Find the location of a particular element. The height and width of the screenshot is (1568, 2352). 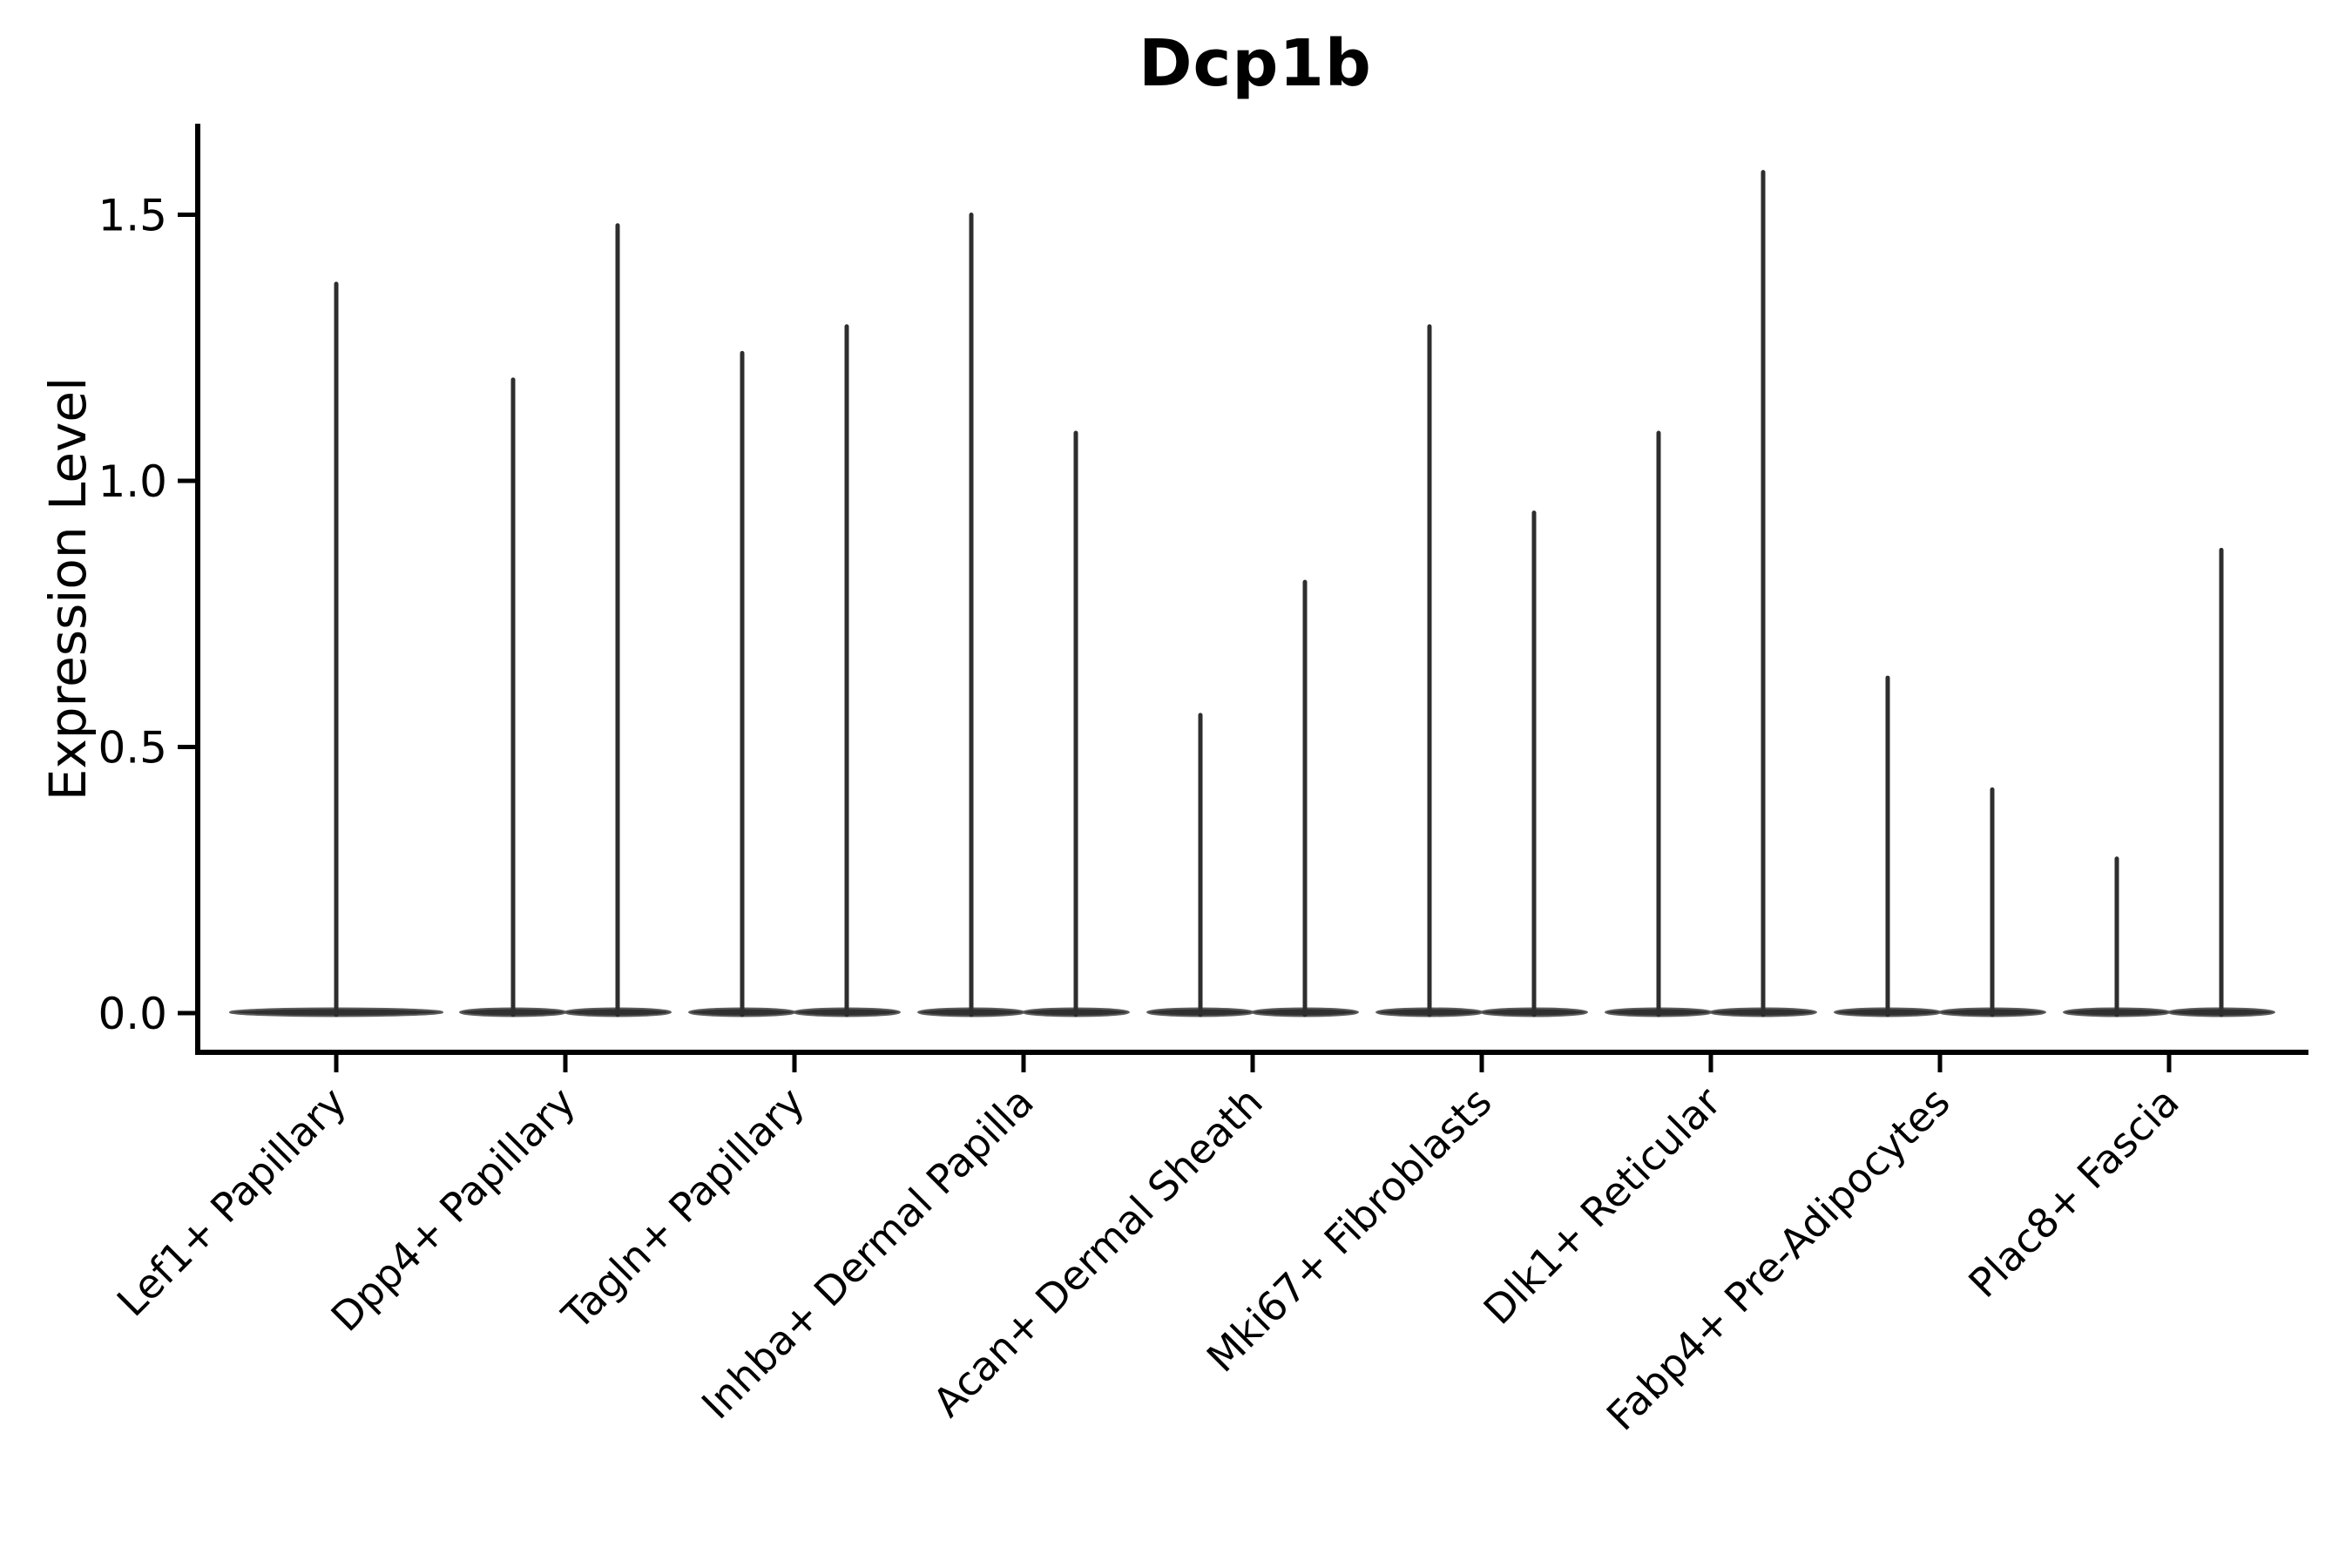

y-tick-label: 1.5 is located at coordinates (132, 216).